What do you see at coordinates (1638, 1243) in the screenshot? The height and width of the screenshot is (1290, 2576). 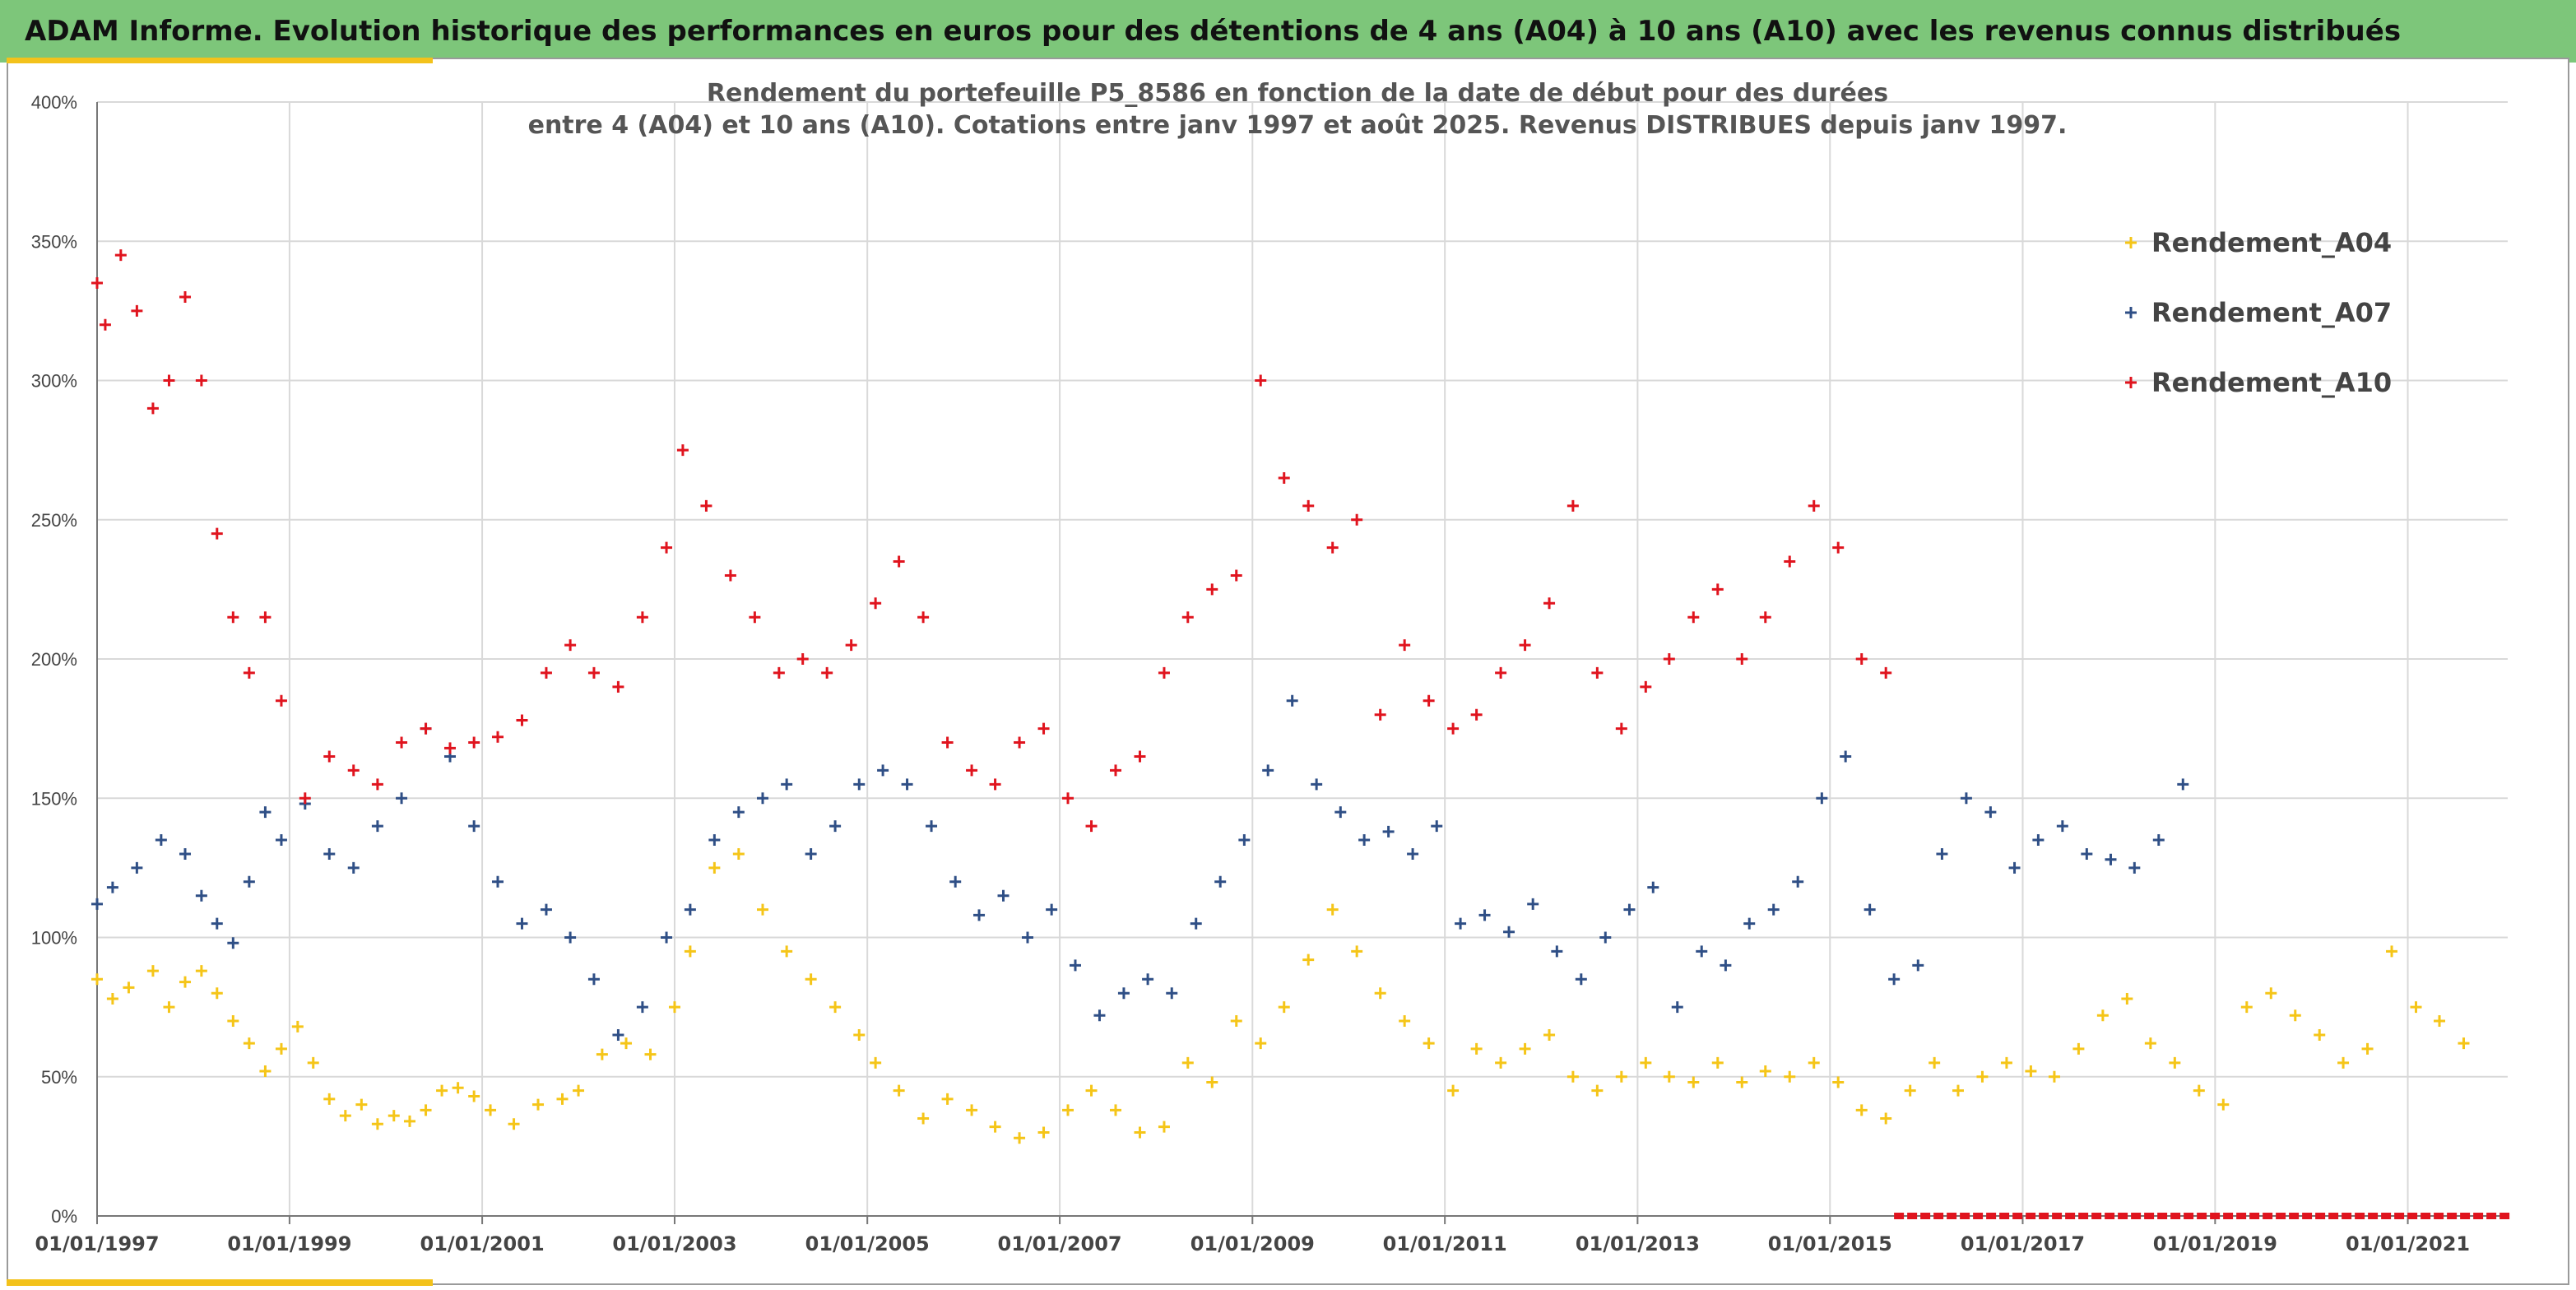 I see `x-tick-label: 01/01/2013` at bounding box center [1638, 1243].